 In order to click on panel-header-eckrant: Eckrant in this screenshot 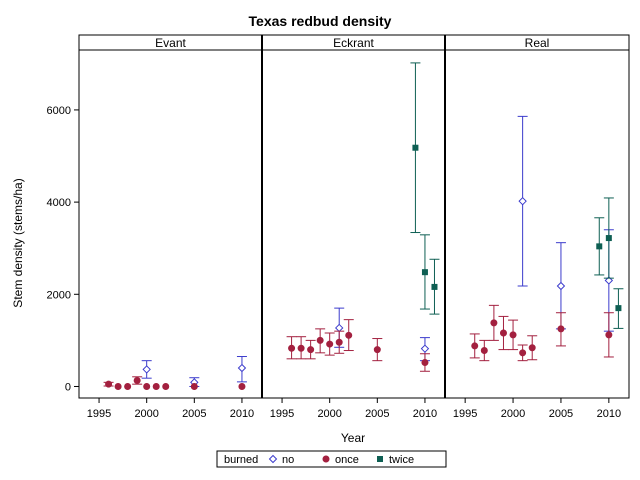, I will do `click(353, 43)`.